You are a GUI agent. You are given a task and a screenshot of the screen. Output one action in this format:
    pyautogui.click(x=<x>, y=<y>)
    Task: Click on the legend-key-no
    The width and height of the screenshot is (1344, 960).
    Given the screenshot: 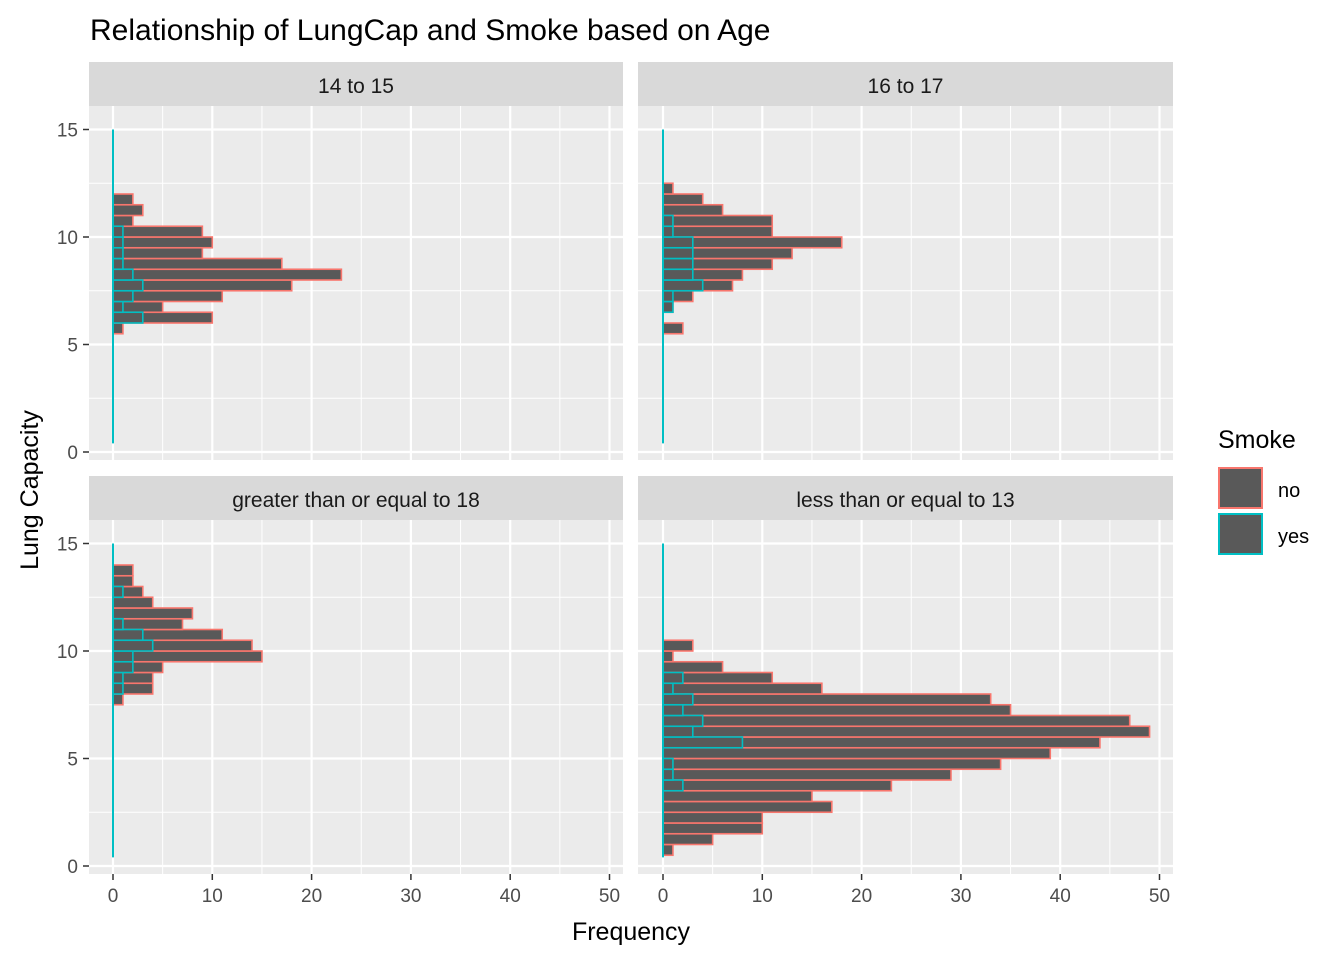 What is the action you would take?
    pyautogui.click(x=1240, y=488)
    